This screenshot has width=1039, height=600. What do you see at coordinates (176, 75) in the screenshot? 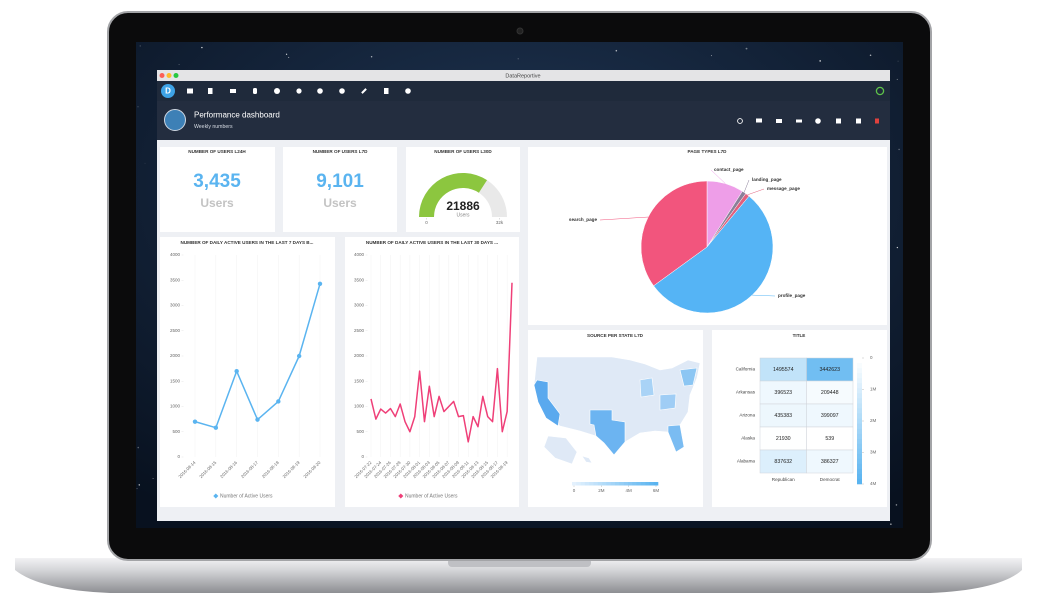
I see `maximize-button` at bounding box center [176, 75].